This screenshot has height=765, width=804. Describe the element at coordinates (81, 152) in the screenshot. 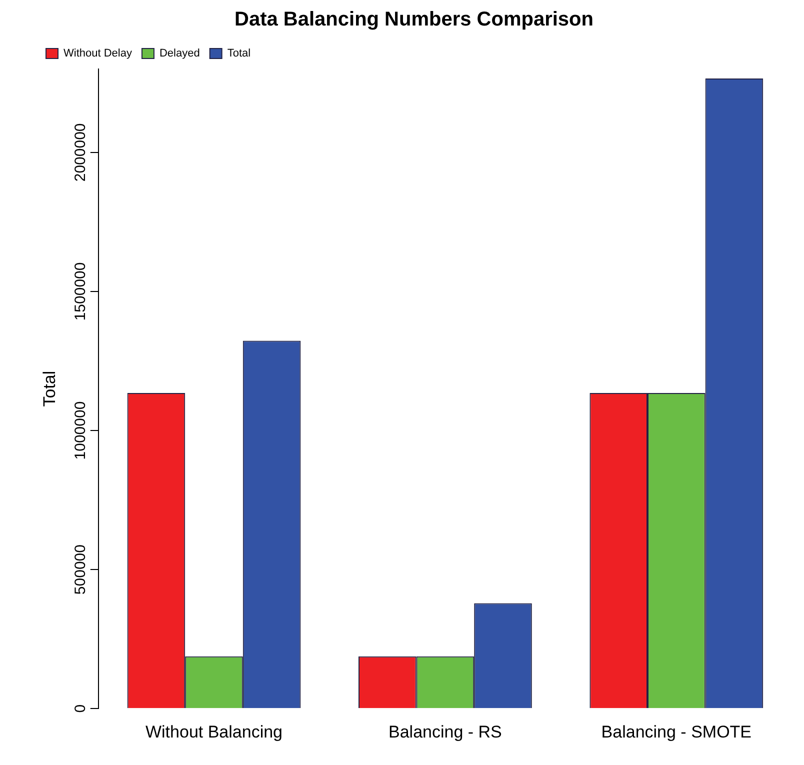

I see `y-tick-label: 2000000` at that location.